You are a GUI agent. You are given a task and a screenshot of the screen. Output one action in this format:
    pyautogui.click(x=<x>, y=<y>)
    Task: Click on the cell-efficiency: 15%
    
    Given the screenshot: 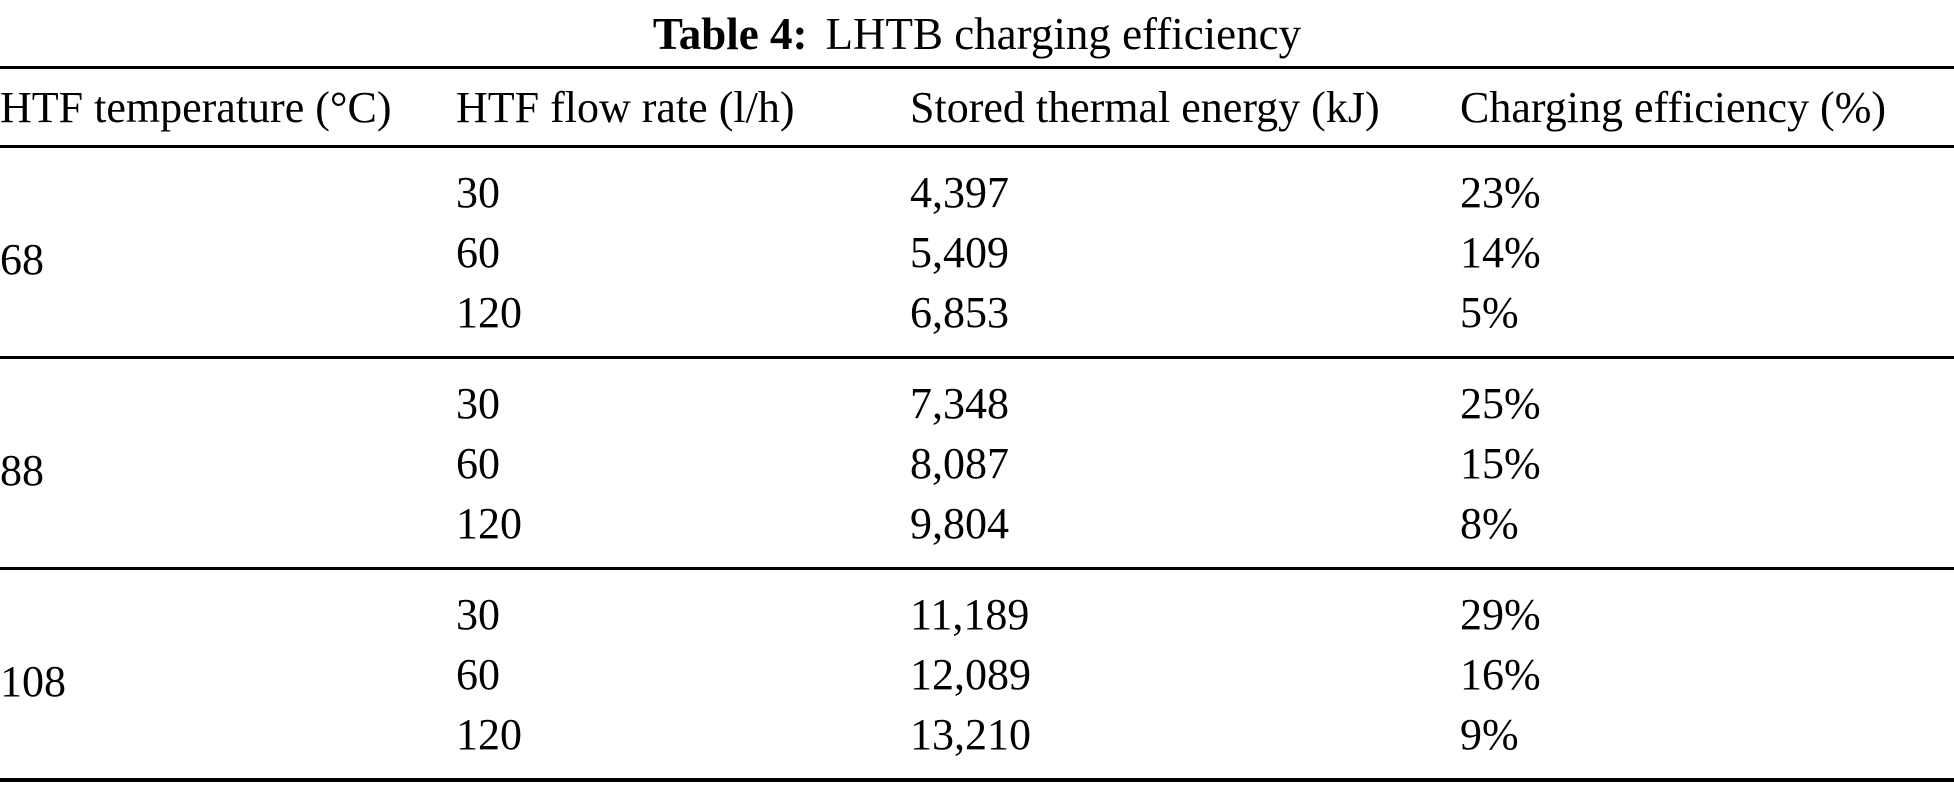 What is the action you would take?
    pyautogui.click(x=1500, y=463)
    